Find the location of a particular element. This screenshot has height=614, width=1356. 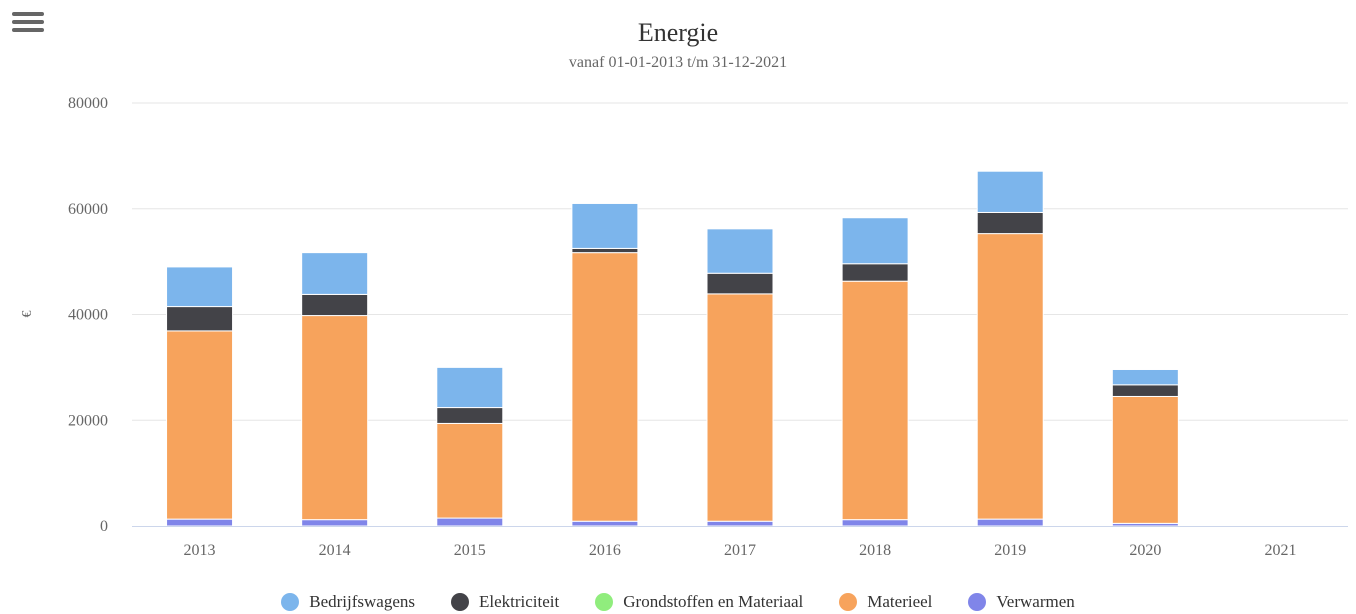

x-tick-label: 2021 is located at coordinates (1280, 550).